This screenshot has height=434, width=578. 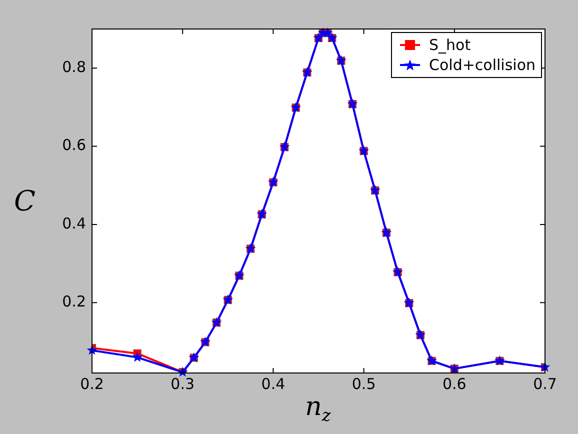 What do you see at coordinates (482, 65) in the screenshot?
I see `legend-label: Cold+collision` at bounding box center [482, 65].